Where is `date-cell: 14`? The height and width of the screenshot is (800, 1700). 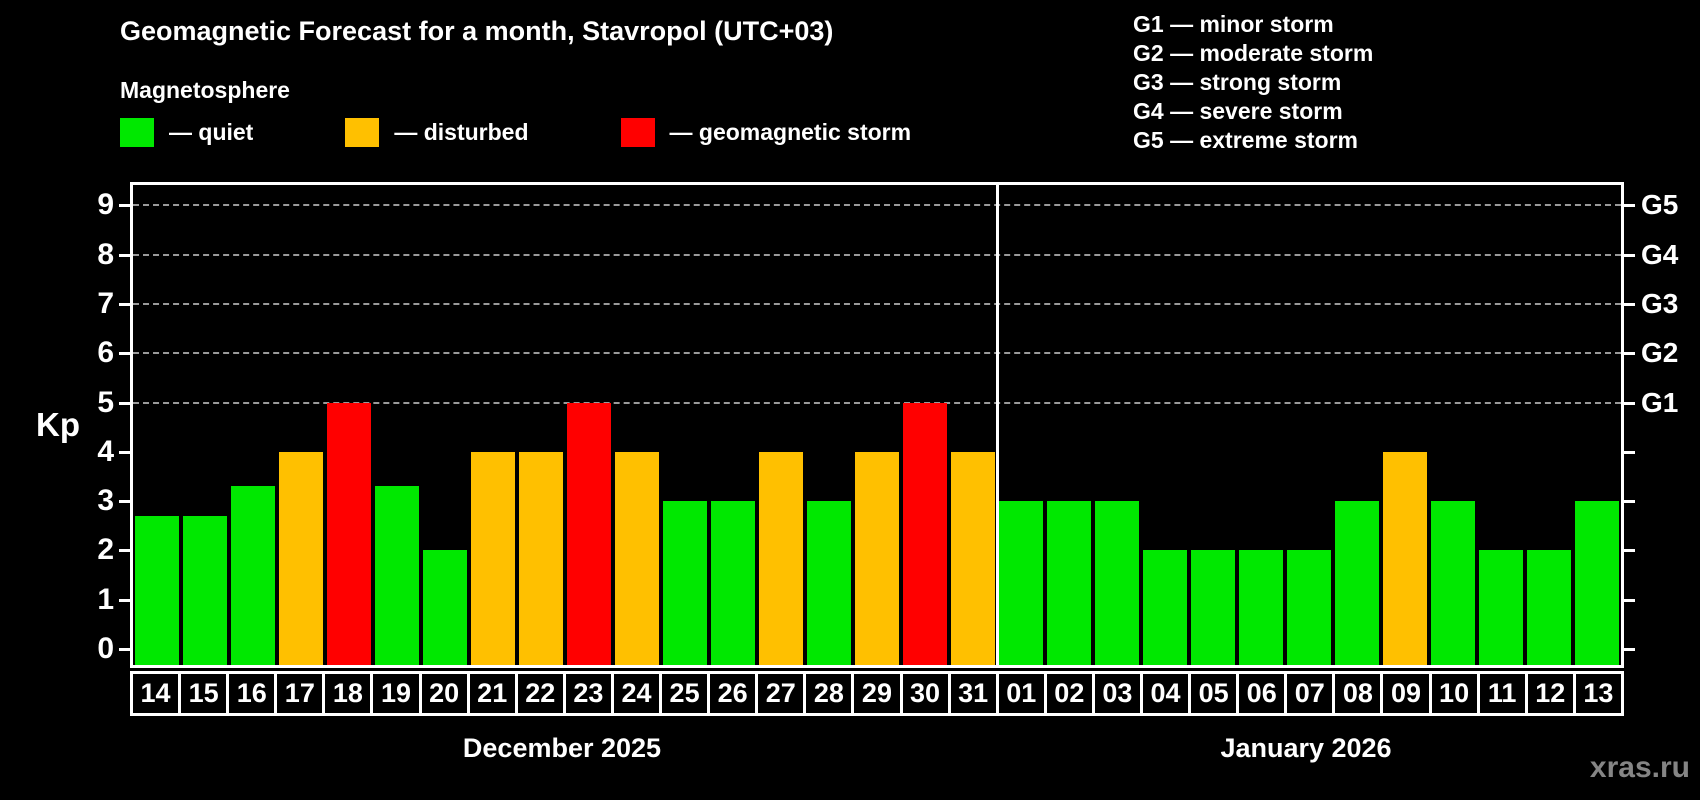
date-cell: 14 is located at coordinates (156, 693).